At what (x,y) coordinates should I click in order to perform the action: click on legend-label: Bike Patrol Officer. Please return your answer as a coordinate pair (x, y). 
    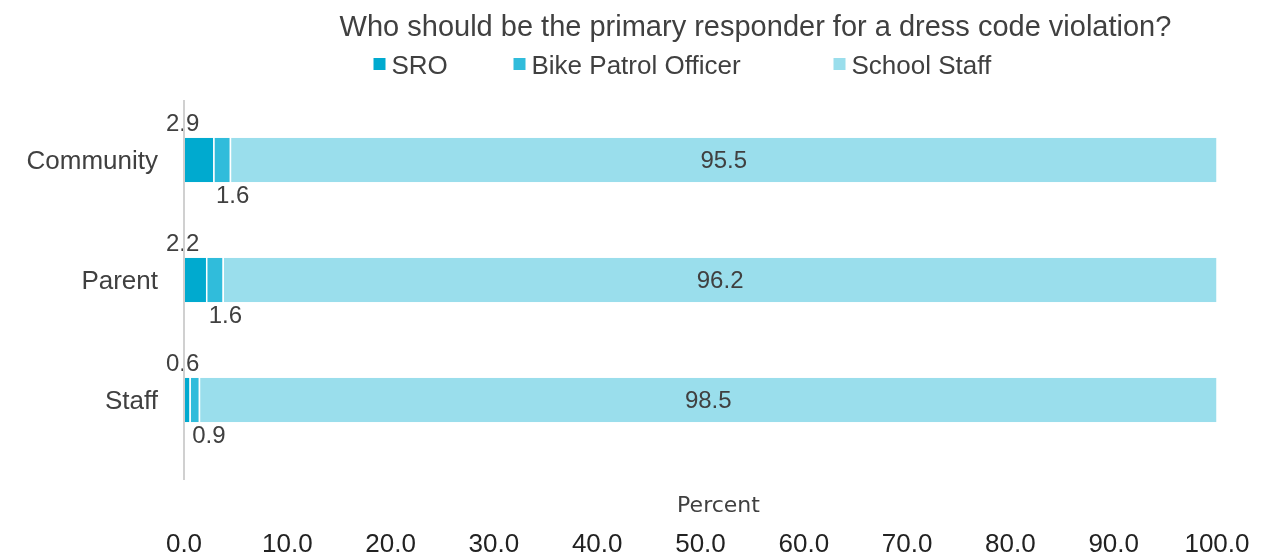
    Looking at the image, I should click on (636, 65).